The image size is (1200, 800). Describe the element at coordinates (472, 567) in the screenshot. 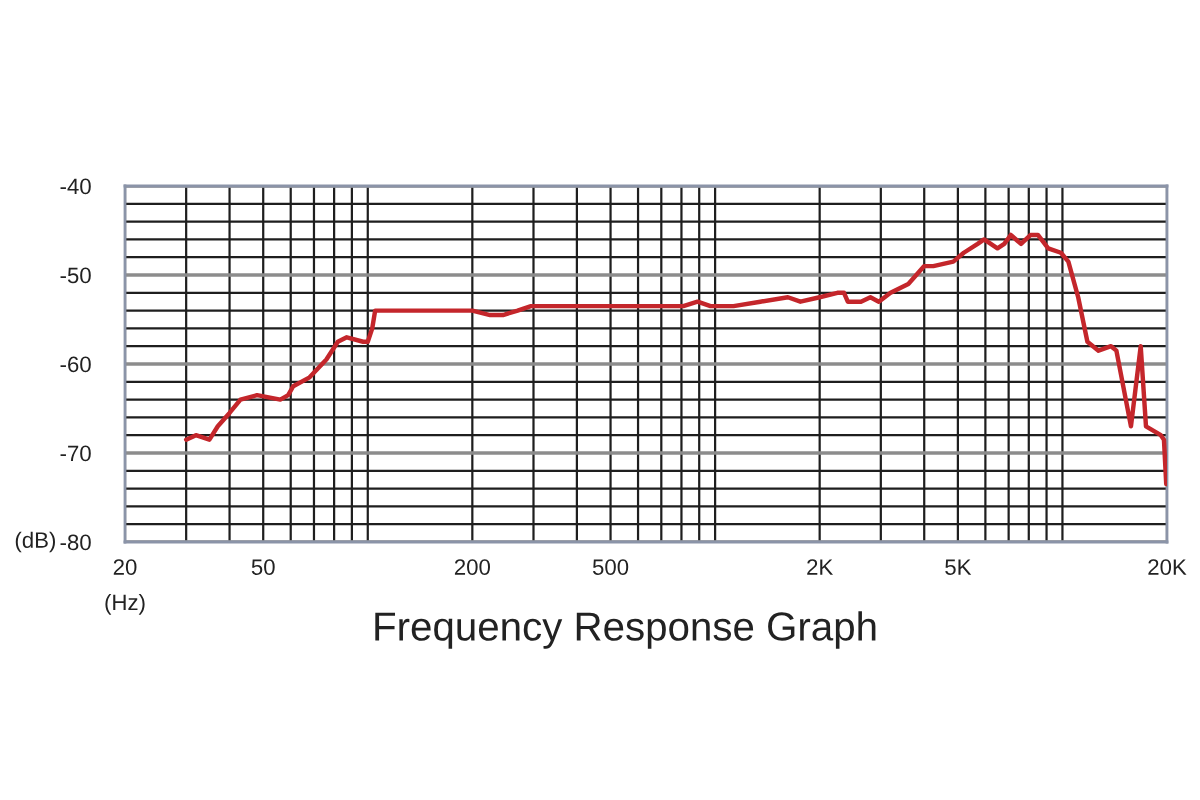

I see `x-tick-label: 200` at that location.